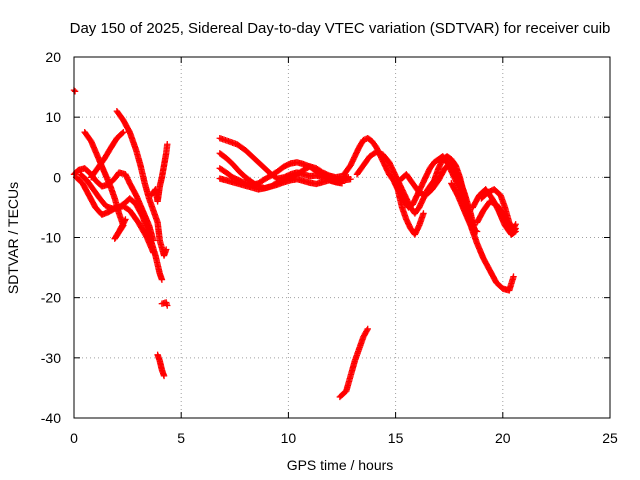 This screenshot has width=640, height=480. I want to click on x-tick-label: 5, so click(181, 438).